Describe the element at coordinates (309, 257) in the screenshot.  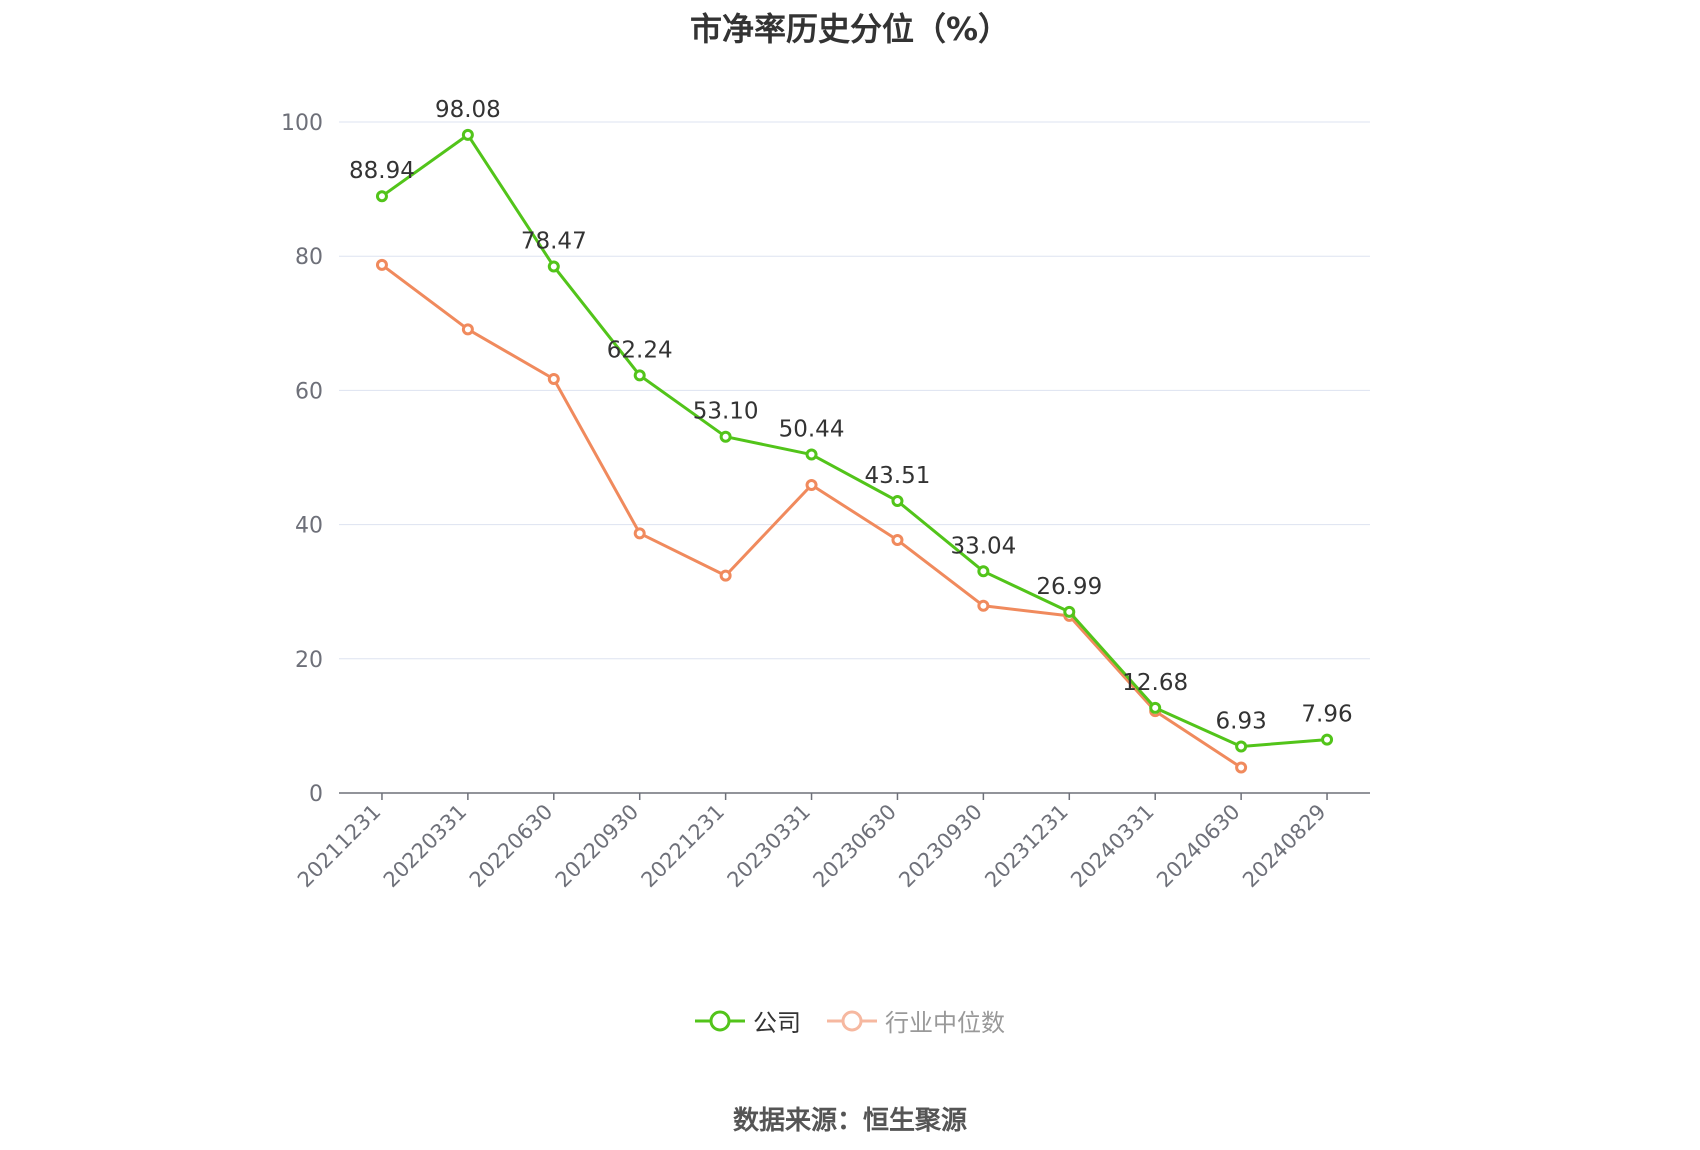
I see `y-tick-label: 80` at that location.